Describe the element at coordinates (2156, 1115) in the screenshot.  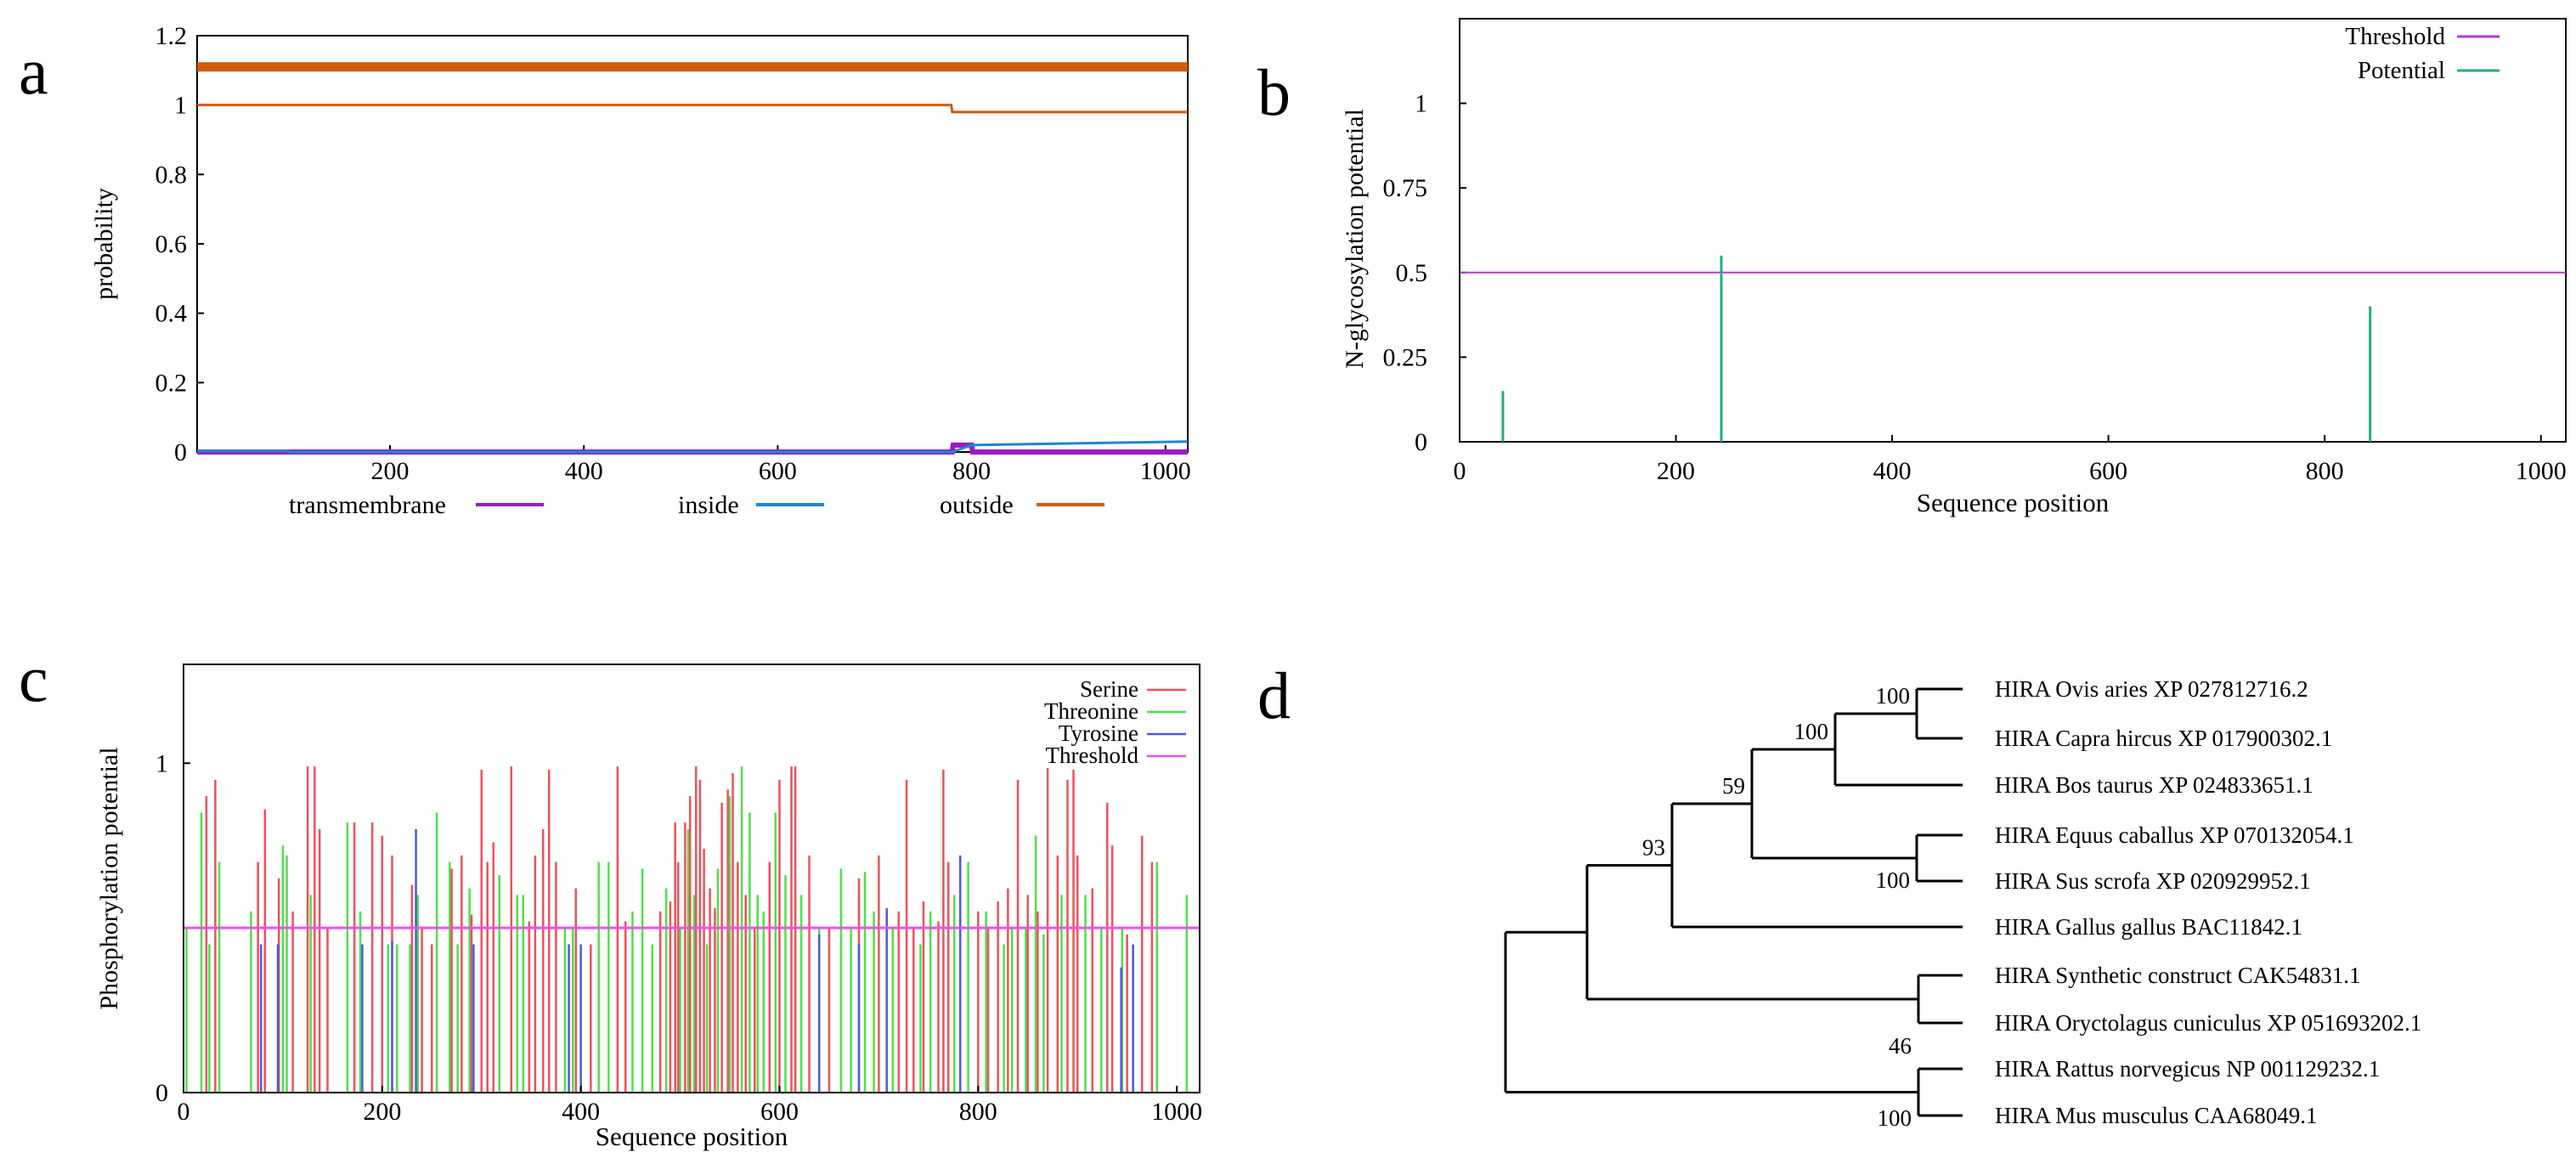
I see `leaf-label: HIRA Mus musculus CAA68049.1` at that location.